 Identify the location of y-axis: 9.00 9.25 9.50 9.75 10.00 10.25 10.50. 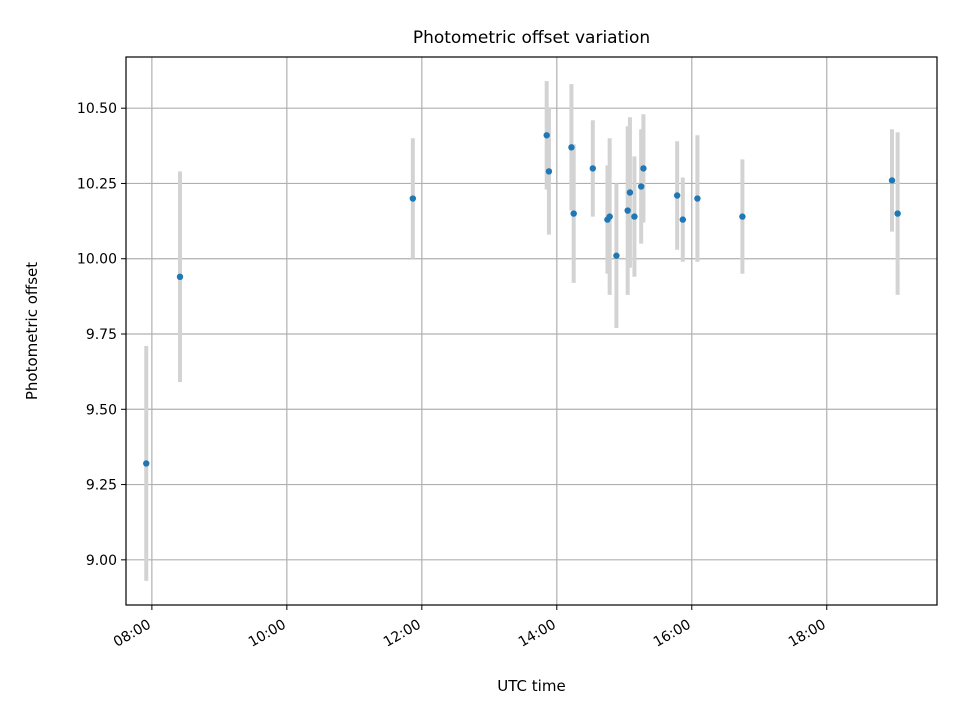
(101, 335).